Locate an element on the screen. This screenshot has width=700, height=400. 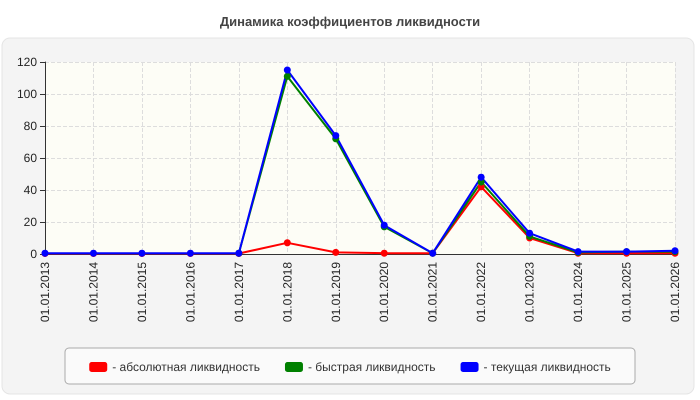
legend-label: - текущая ликвидность is located at coordinates (547, 367).